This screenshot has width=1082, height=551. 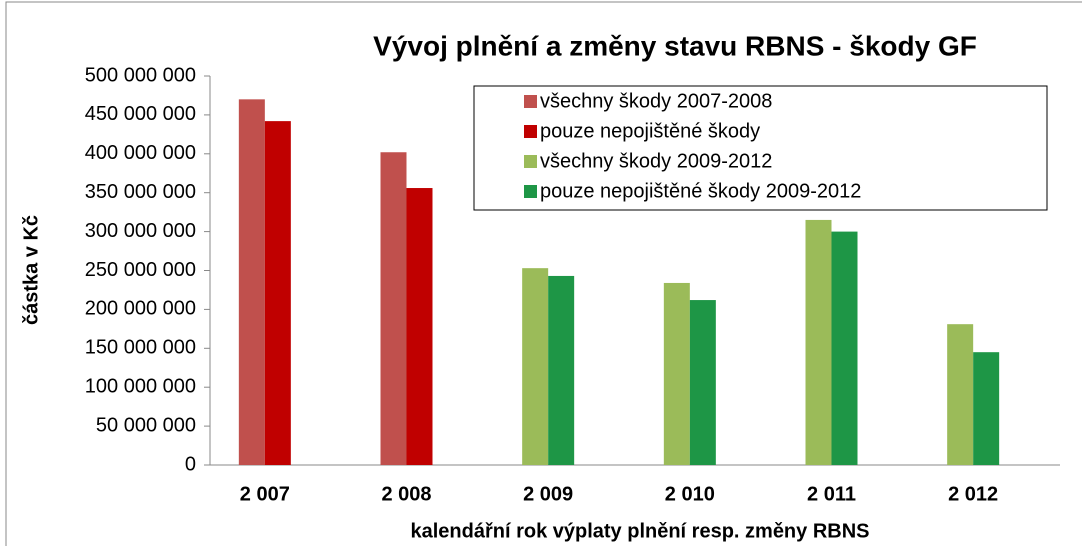 What do you see at coordinates (140, 231) in the screenshot?
I see `y-tick-label: 300 000 000` at bounding box center [140, 231].